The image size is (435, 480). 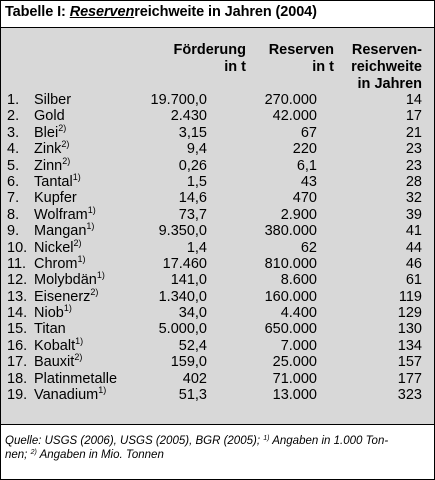 I want to click on element-name: Titan, so click(x=50, y=329).